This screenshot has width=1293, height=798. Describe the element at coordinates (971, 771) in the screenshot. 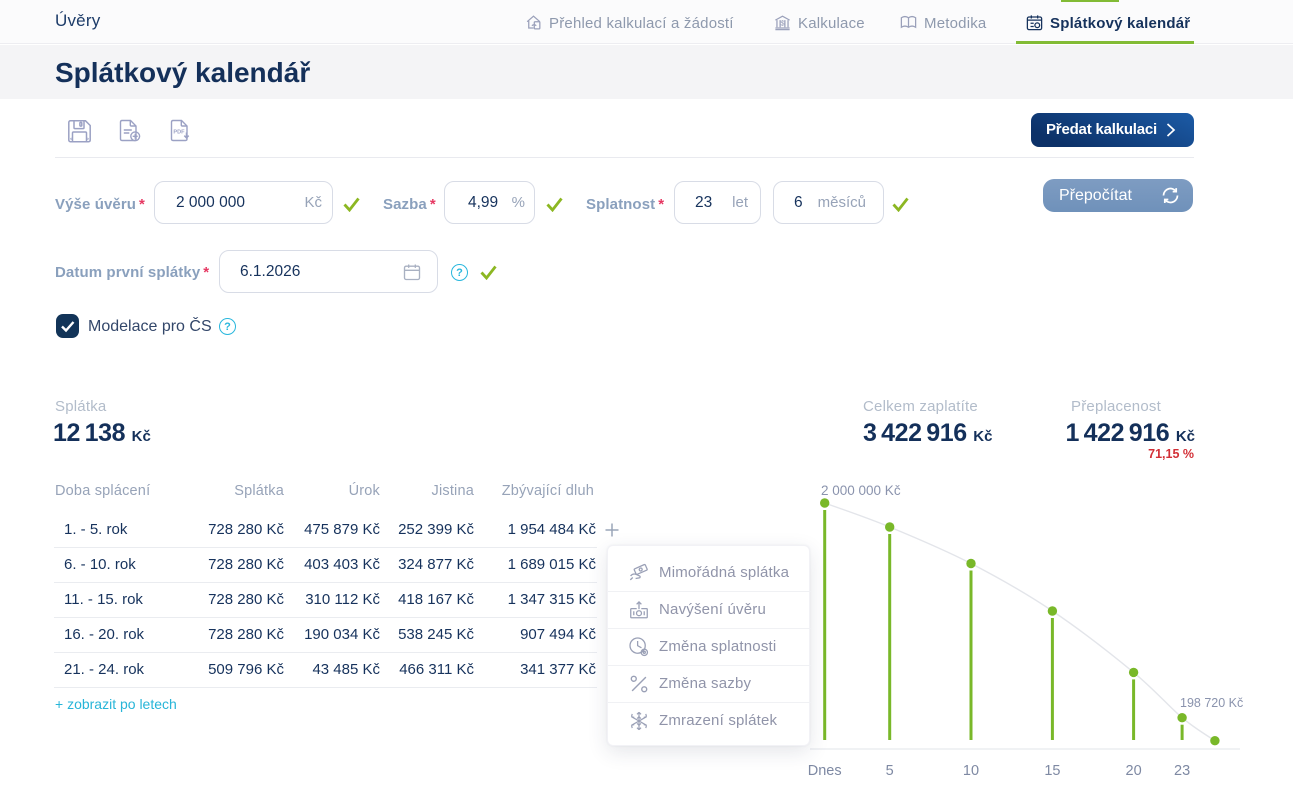

I see `svg-text: 10` at that location.